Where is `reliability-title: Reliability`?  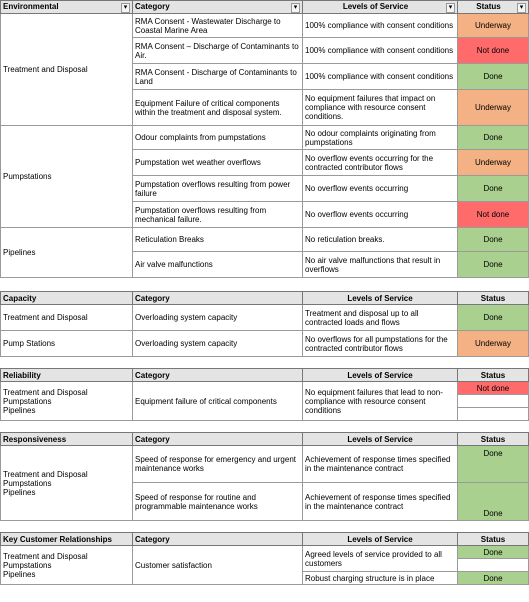
reliability-title: Reliability is located at coordinates (66, 375).